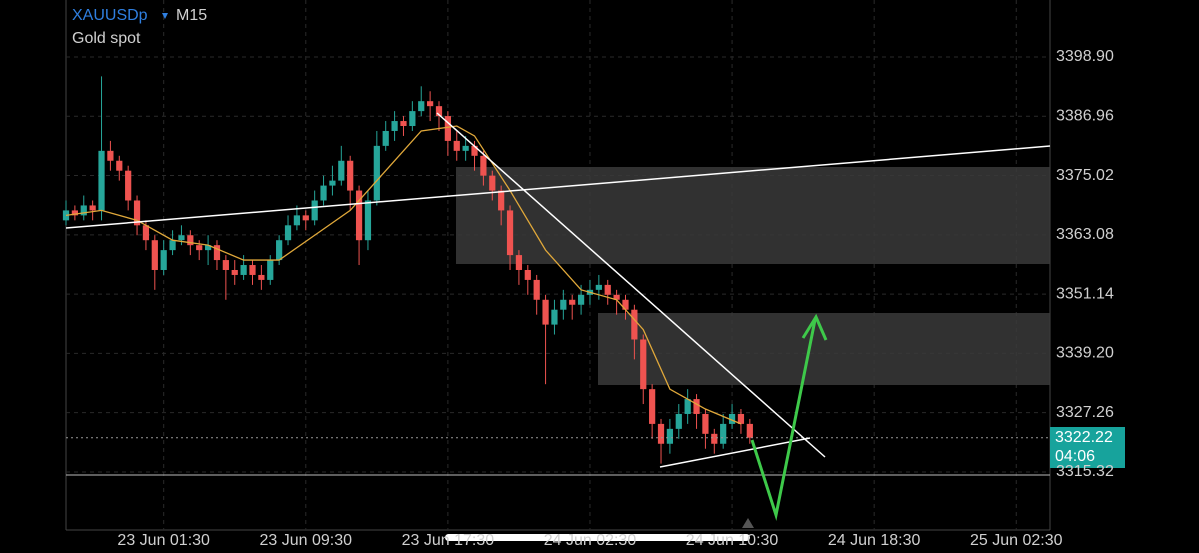 The width and height of the screenshot is (1199, 553). I want to click on y-tick-label: 3339.20, so click(1085, 353).